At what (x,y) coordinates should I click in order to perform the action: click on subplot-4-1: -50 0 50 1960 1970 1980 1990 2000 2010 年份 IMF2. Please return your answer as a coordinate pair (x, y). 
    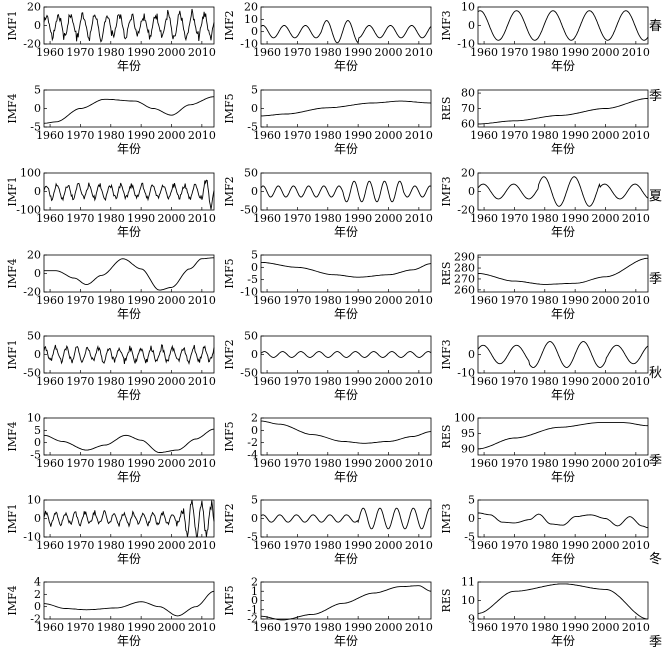
    Looking at the image, I should click on (328, 366).